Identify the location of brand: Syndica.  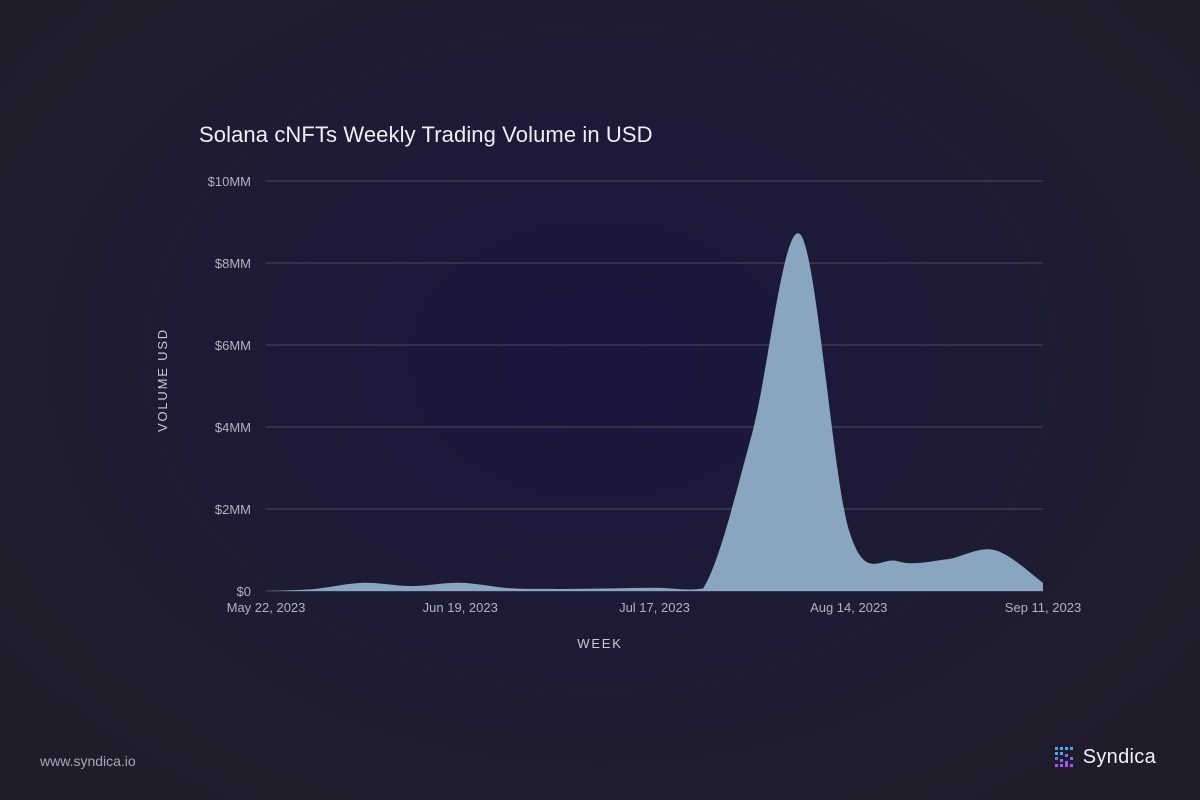
(1104, 757).